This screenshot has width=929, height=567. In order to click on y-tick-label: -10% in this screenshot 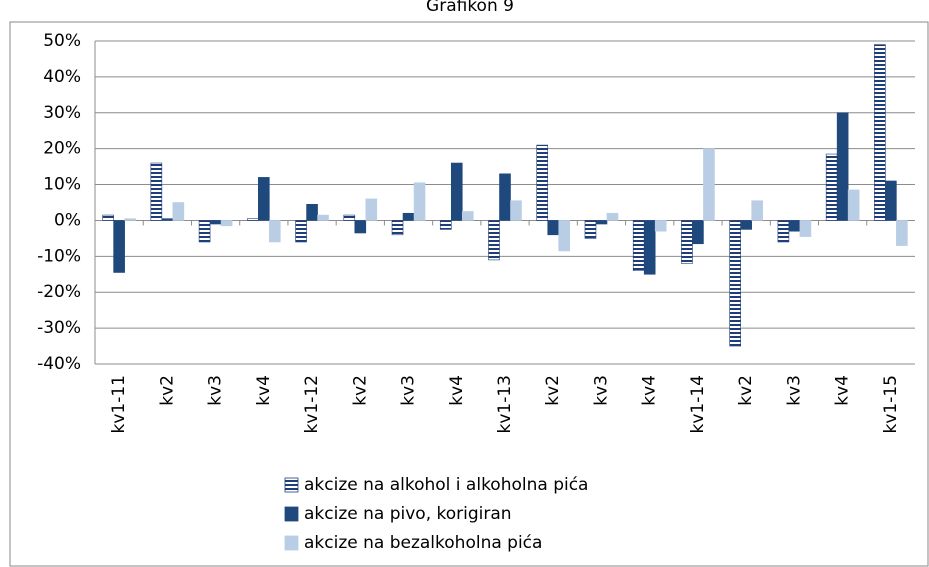, I will do `click(59, 256)`.